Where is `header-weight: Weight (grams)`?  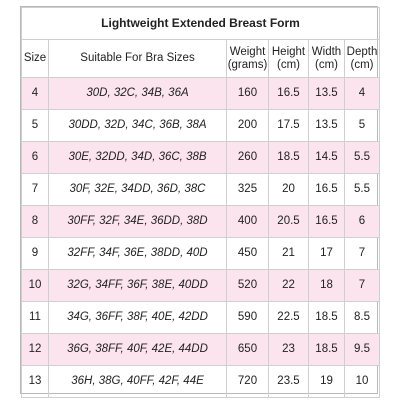 header-weight: Weight (grams) is located at coordinates (247, 58).